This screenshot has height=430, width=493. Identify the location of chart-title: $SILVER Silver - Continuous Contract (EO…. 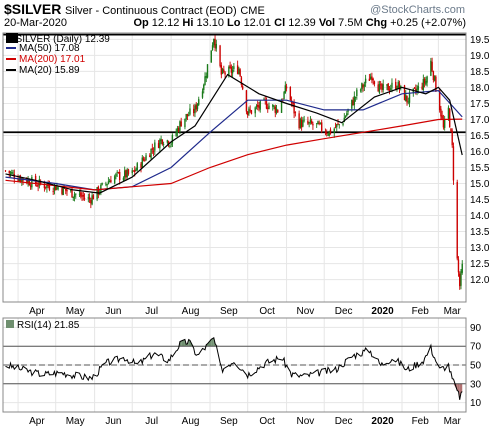
(134, 9).